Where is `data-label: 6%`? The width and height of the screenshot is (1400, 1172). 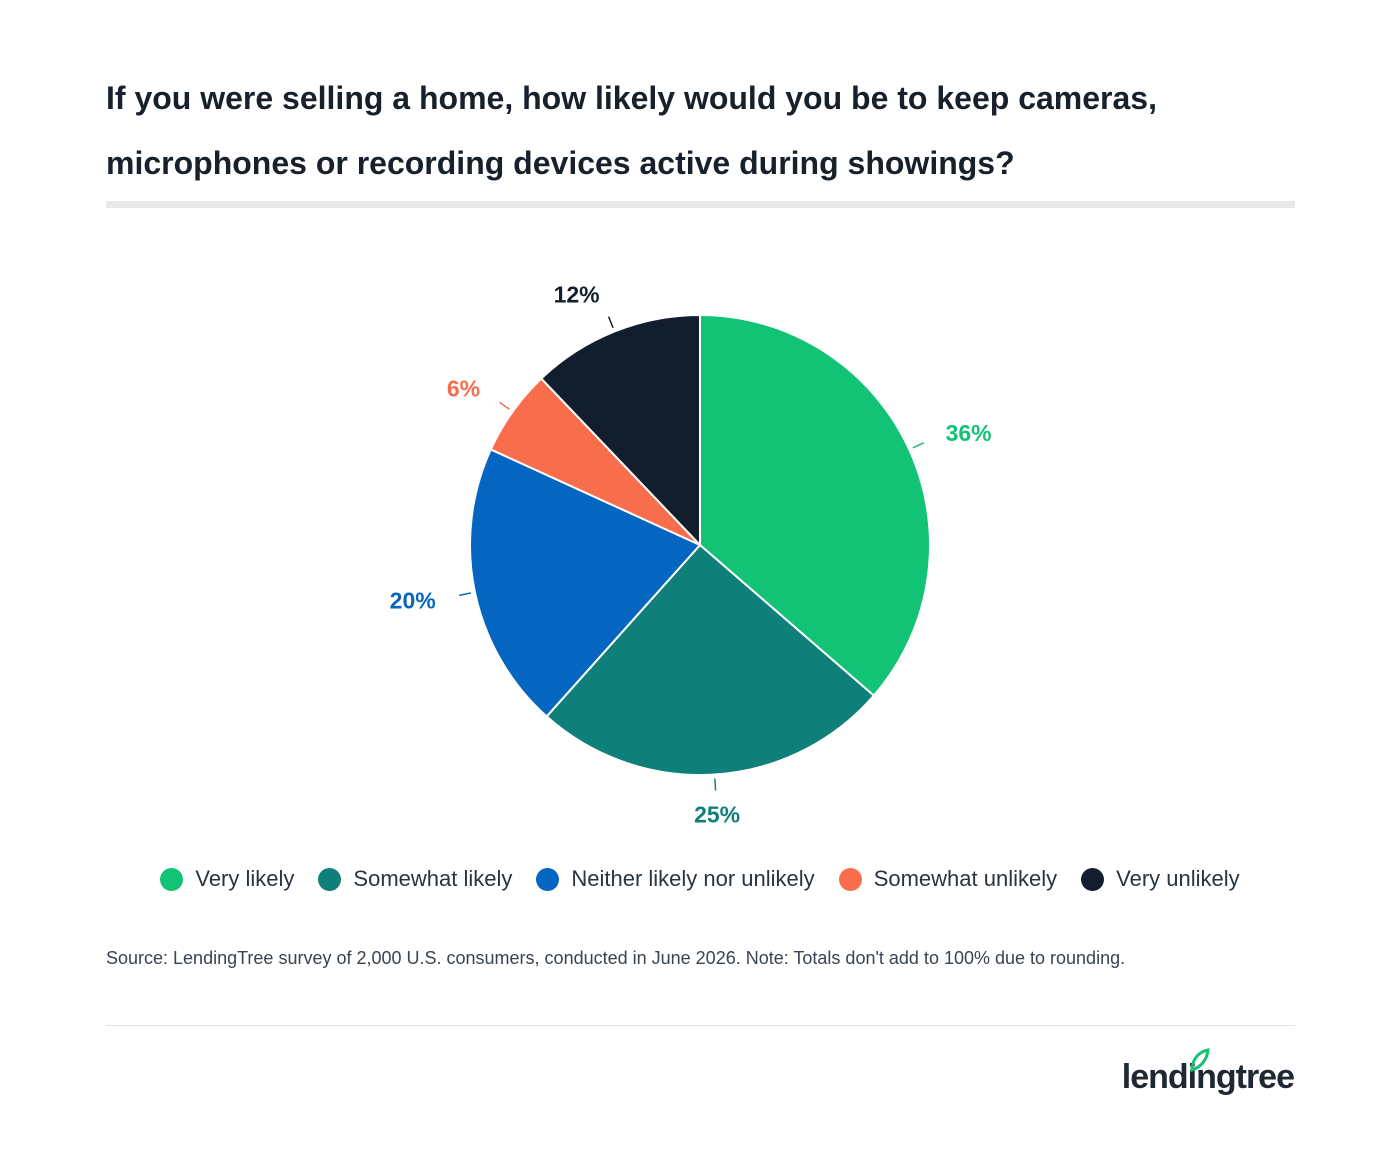
data-label: 6% is located at coordinates (463, 388).